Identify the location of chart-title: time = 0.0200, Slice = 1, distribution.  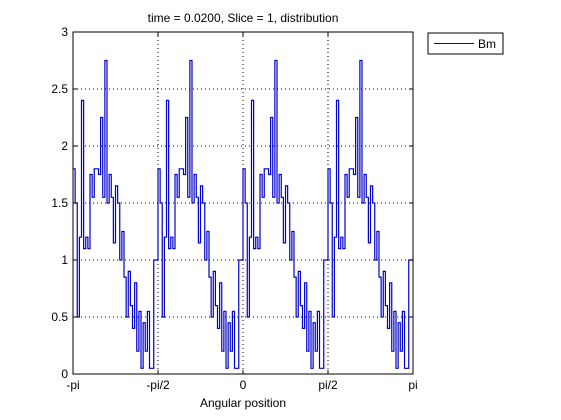
(243, 18).